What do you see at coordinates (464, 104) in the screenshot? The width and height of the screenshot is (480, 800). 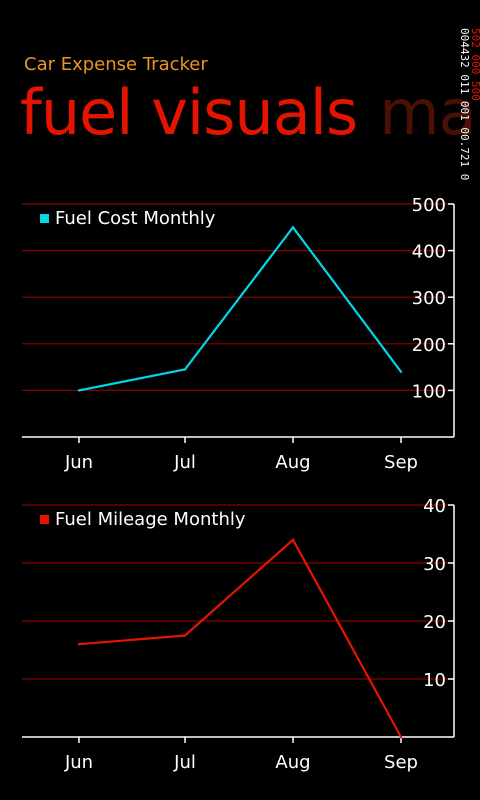 I see `frame-rate-counter-values: 004432 011 001 00.721 0` at bounding box center [464, 104].